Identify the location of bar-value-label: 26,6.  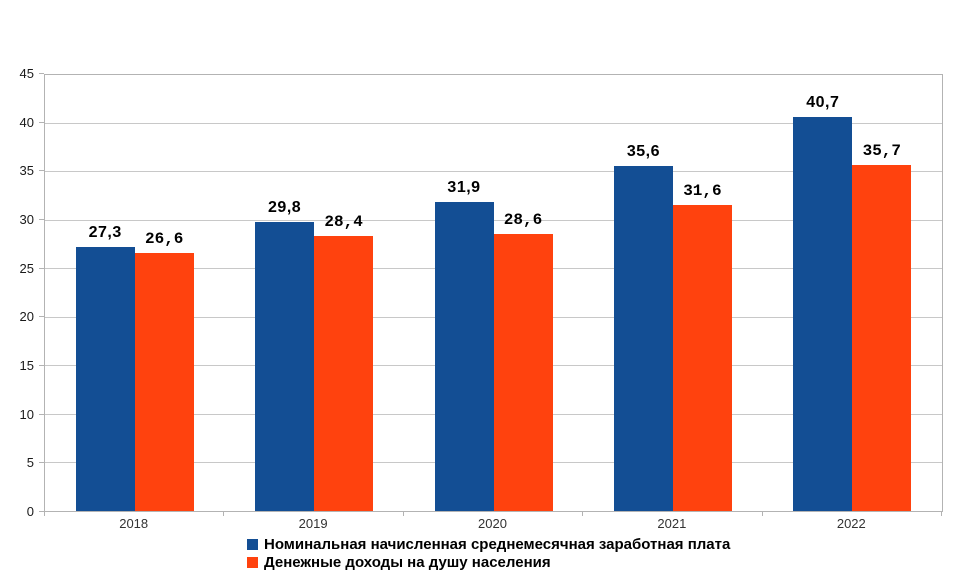
(164, 239).